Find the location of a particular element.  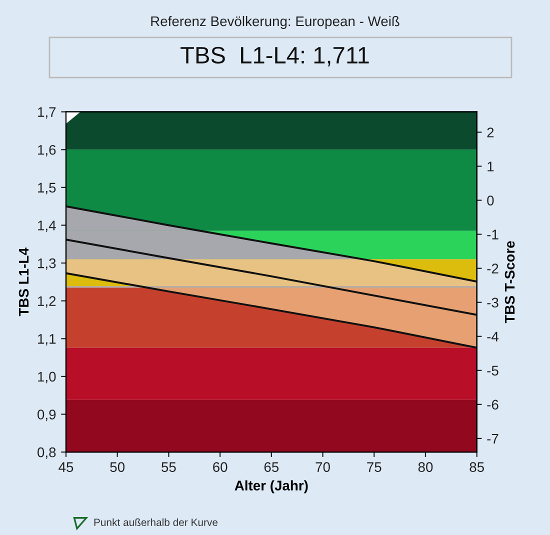

y2-tick-label: -4 is located at coordinates (493, 337).